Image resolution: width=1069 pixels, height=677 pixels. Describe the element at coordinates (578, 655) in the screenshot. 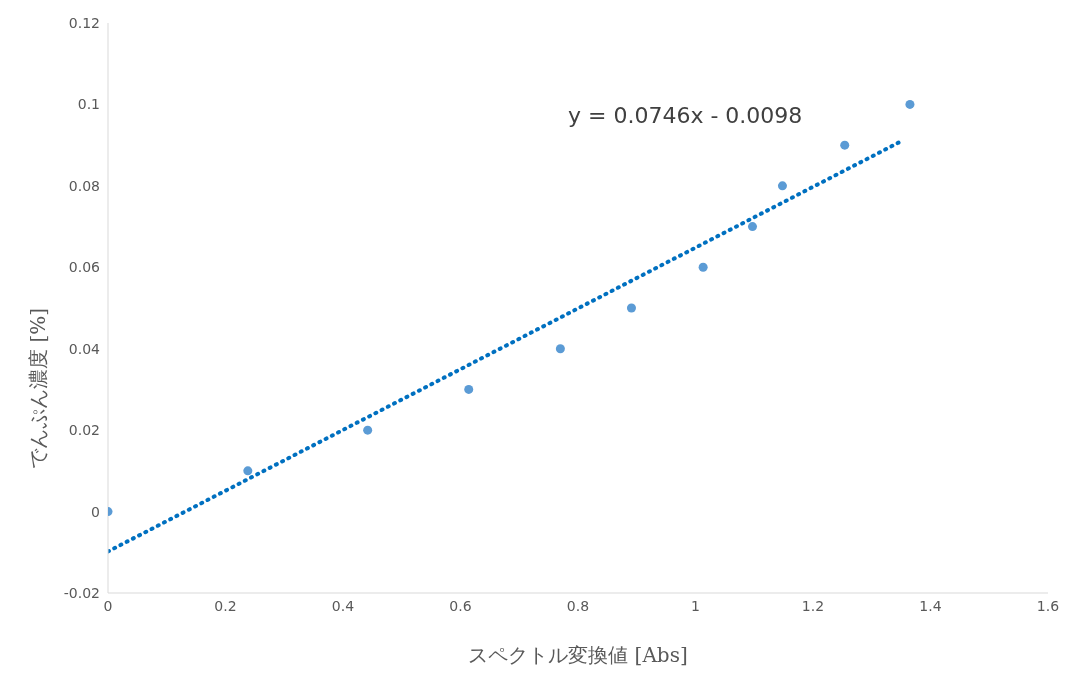

I see `x-axis-title: スペクトル変換値 [Abs]` at that location.